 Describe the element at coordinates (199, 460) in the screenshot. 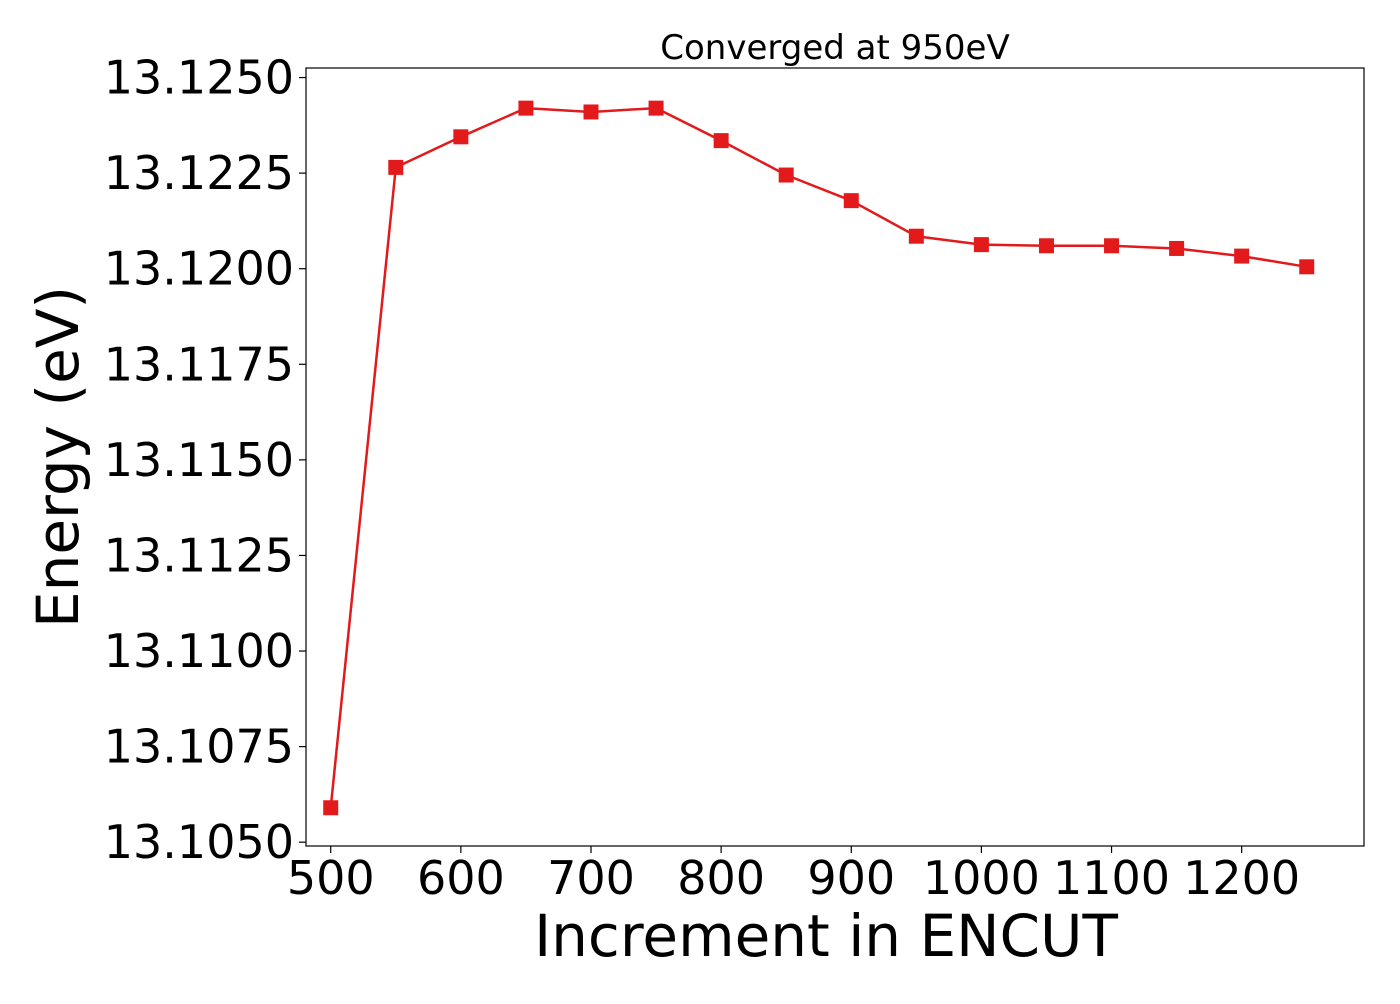

I see `y-tick-label: 13.1150` at that location.